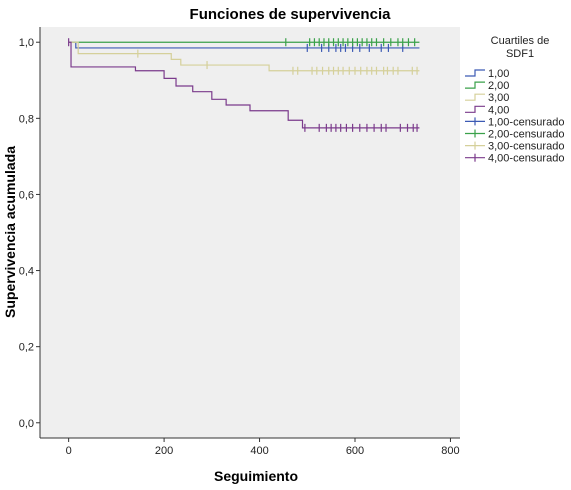 This screenshot has height=490, width=571. I want to click on y-tick-label: 0,2, so click(26, 348).